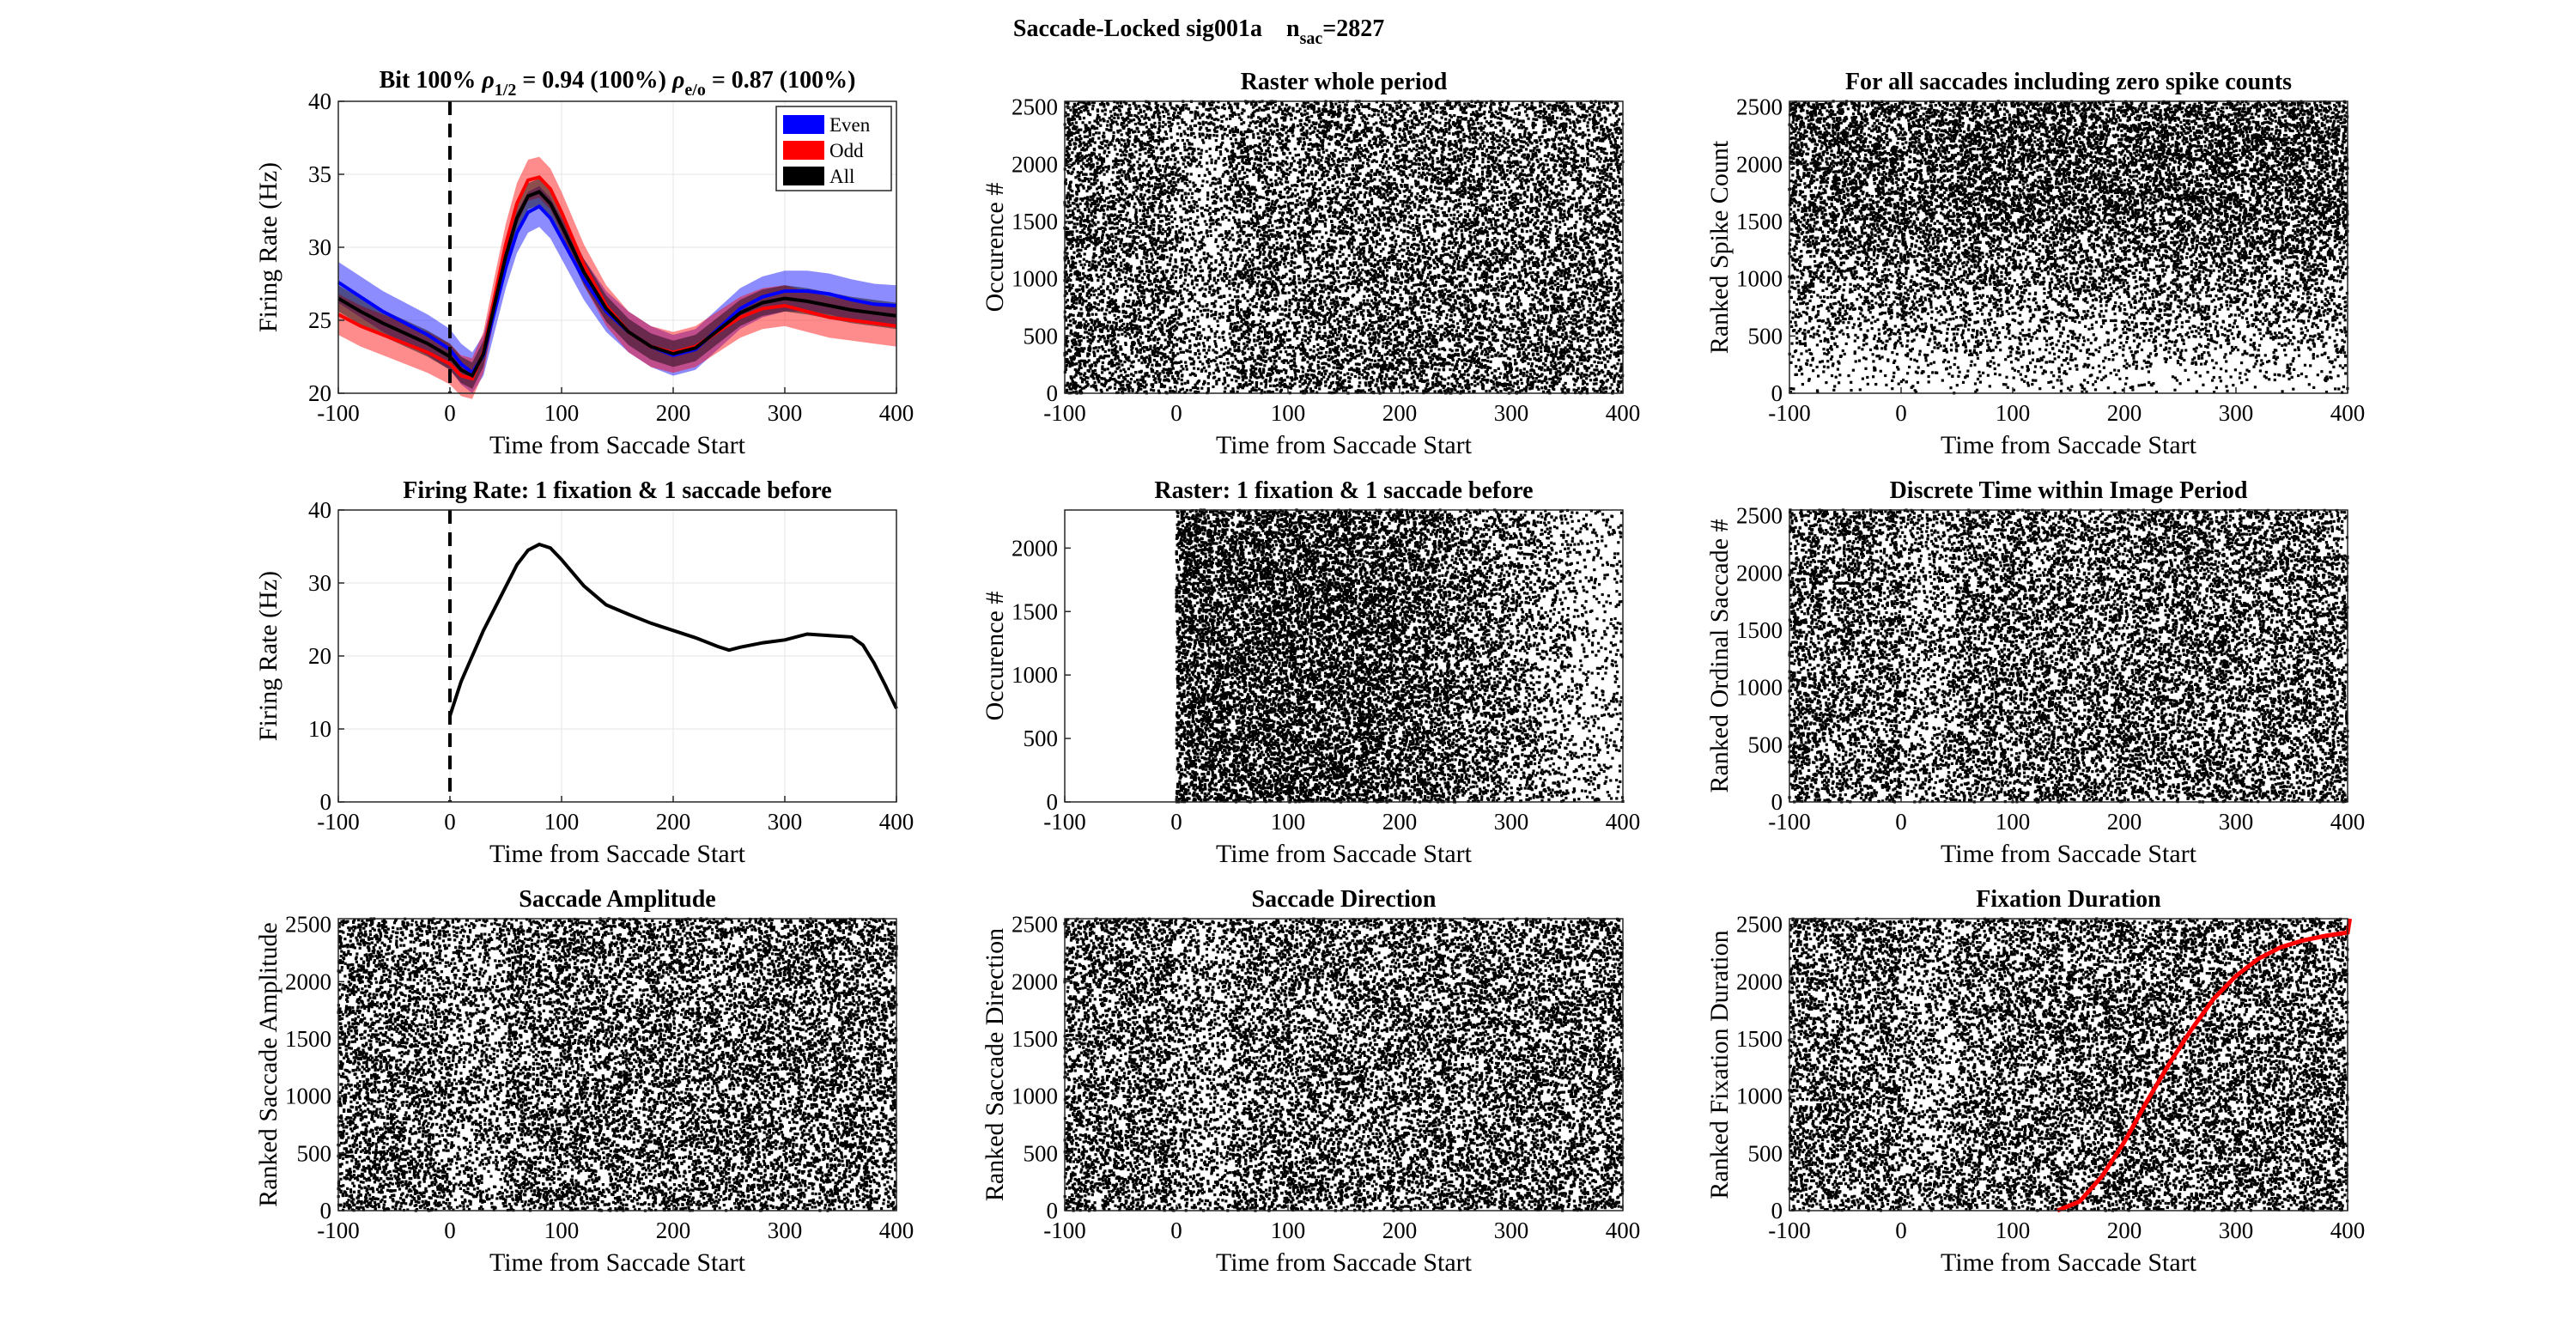  I want to click on y-tick-label: 40, so click(319, 101).